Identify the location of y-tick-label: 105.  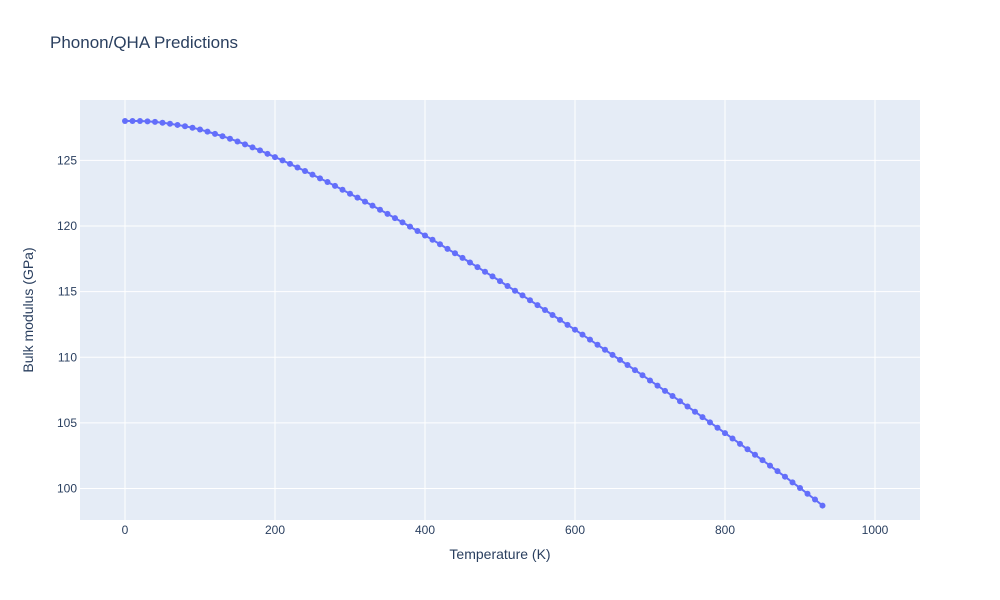
(67, 423).